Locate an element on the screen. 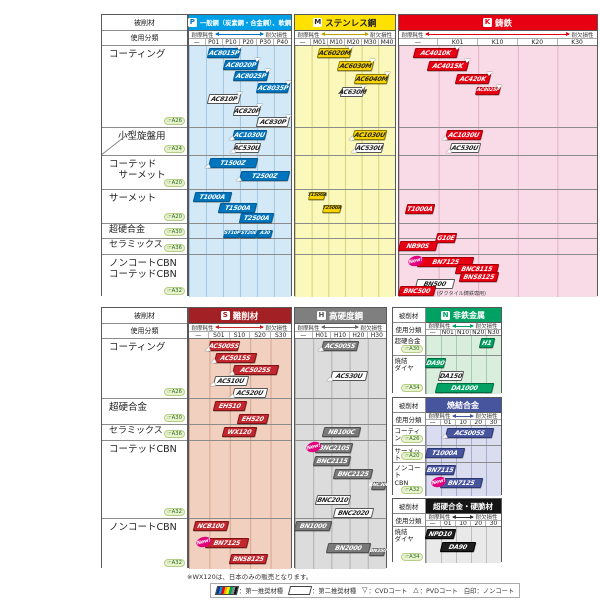  grade-label: BN1000 is located at coordinates (312, 526).